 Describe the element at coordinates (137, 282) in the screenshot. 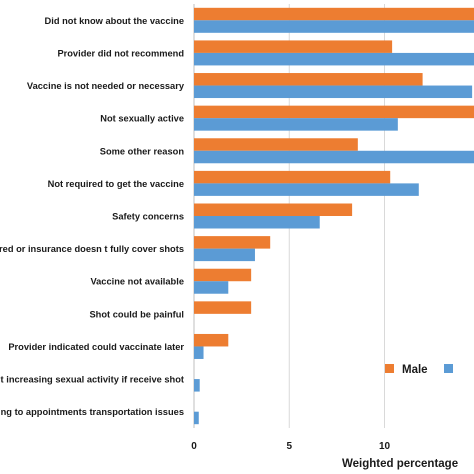

I see `category-label: Vaccine not available` at that location.